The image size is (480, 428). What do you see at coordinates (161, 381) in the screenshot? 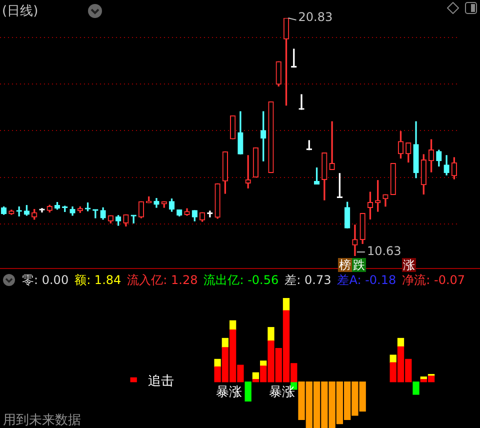
I see `annotation: 追击` at bounding box center [161, 381].